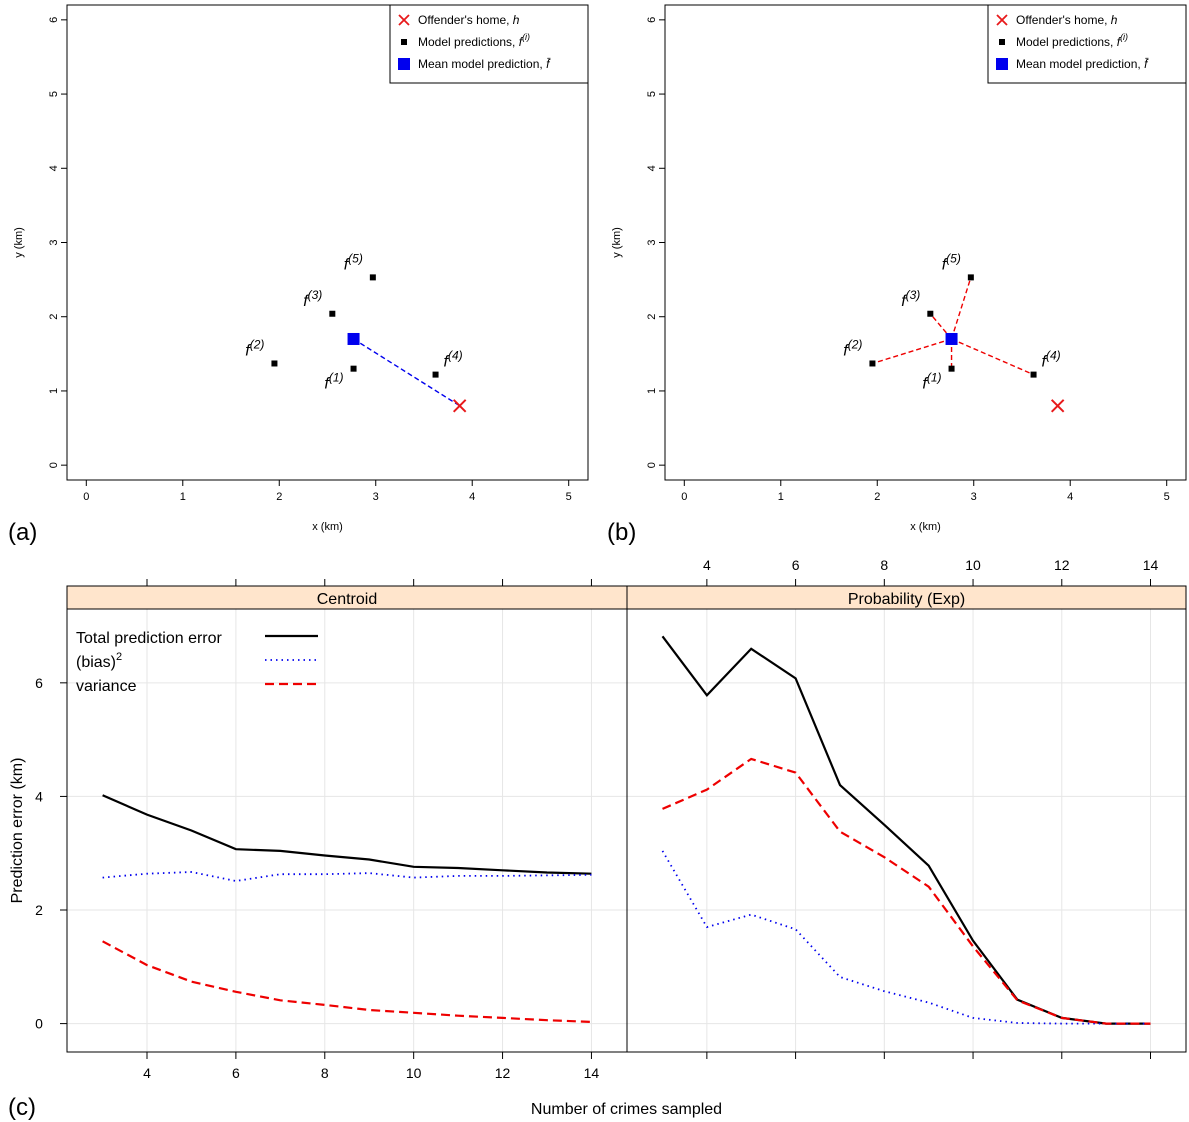 This screenshot has width=1189, height=1122. Describe the element at coordinates (106, 686) in the screenshot. I see `legend-entry: variance` at that location.